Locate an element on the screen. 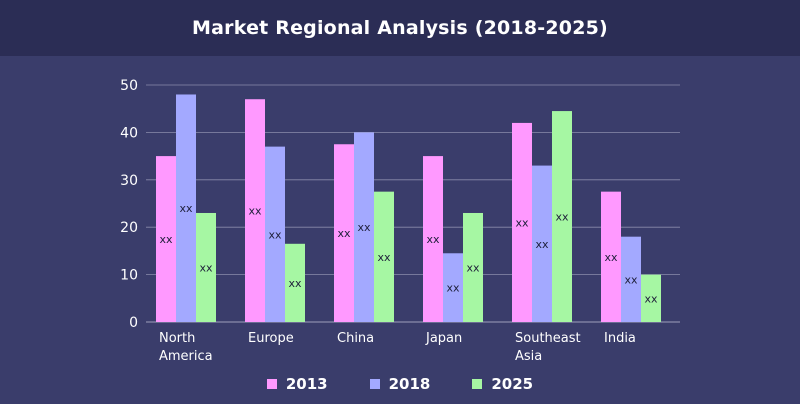  x-category-label: Europe is located at coordinates (271, 338).